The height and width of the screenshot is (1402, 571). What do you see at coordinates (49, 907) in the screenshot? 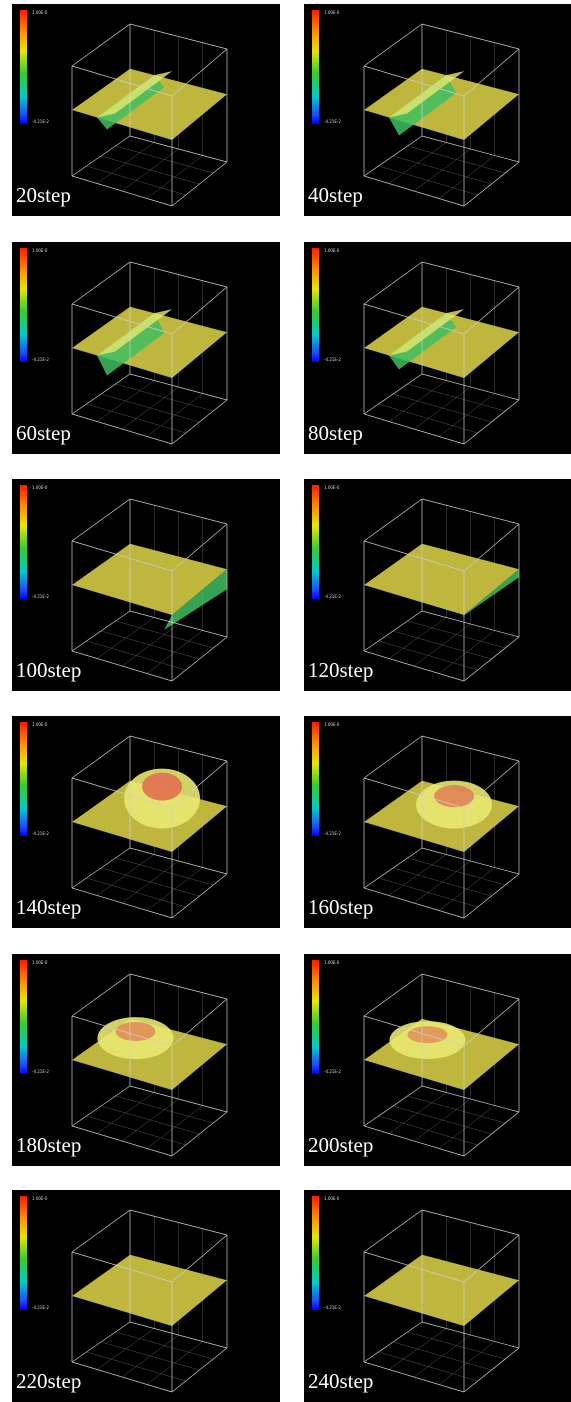
I see `step-label: 140step` at bounding box center [49, 907].